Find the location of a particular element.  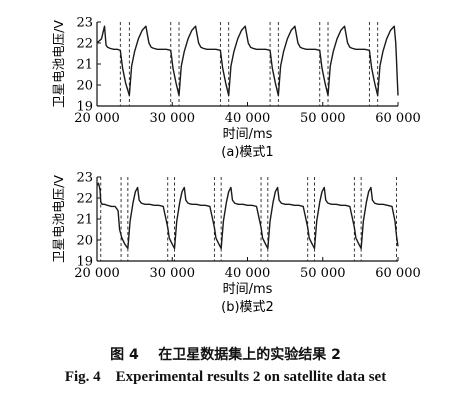

chart-a-y-tick-label-0: 19 is located at coordinates (84, 107).